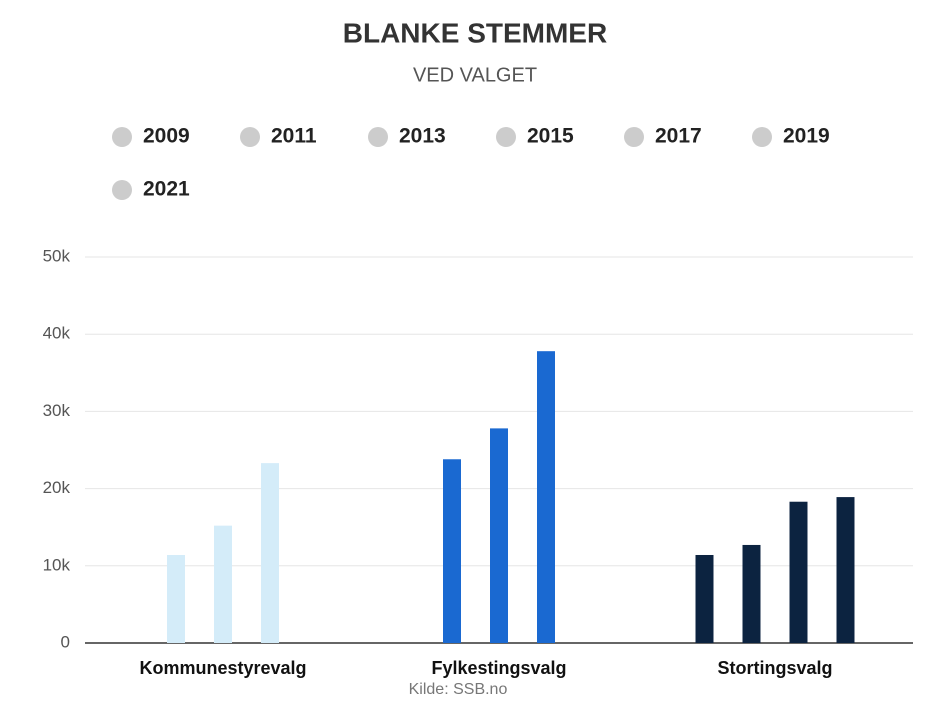 Image resolution: width=946 pixels, height=720 pixels. Describe the element at coordinates (222, 668) in the screenshot. I see `x-tick-label: Kommunestyrevalg` at that location.